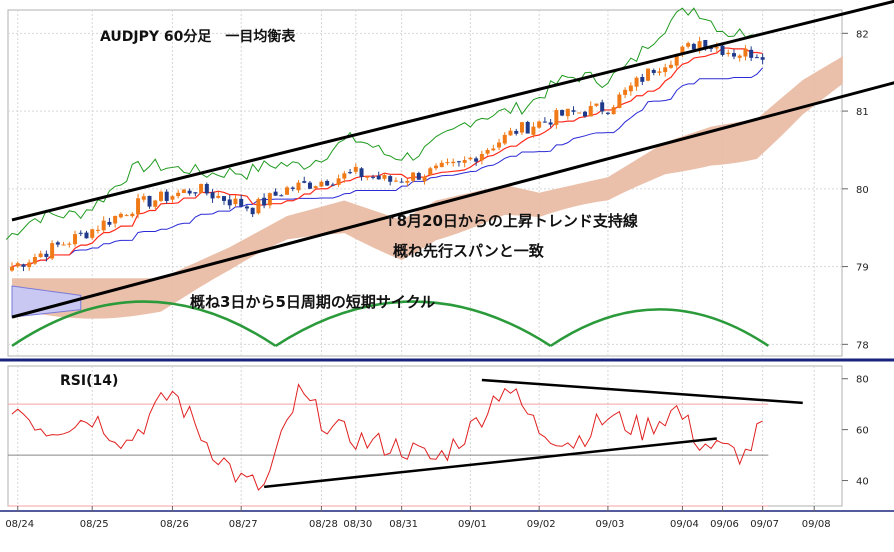 The image size is (894, 552). Describe the element at coordinates (541, 524) in the screenshot. I see `x-tick-label: 09/02` at that location.